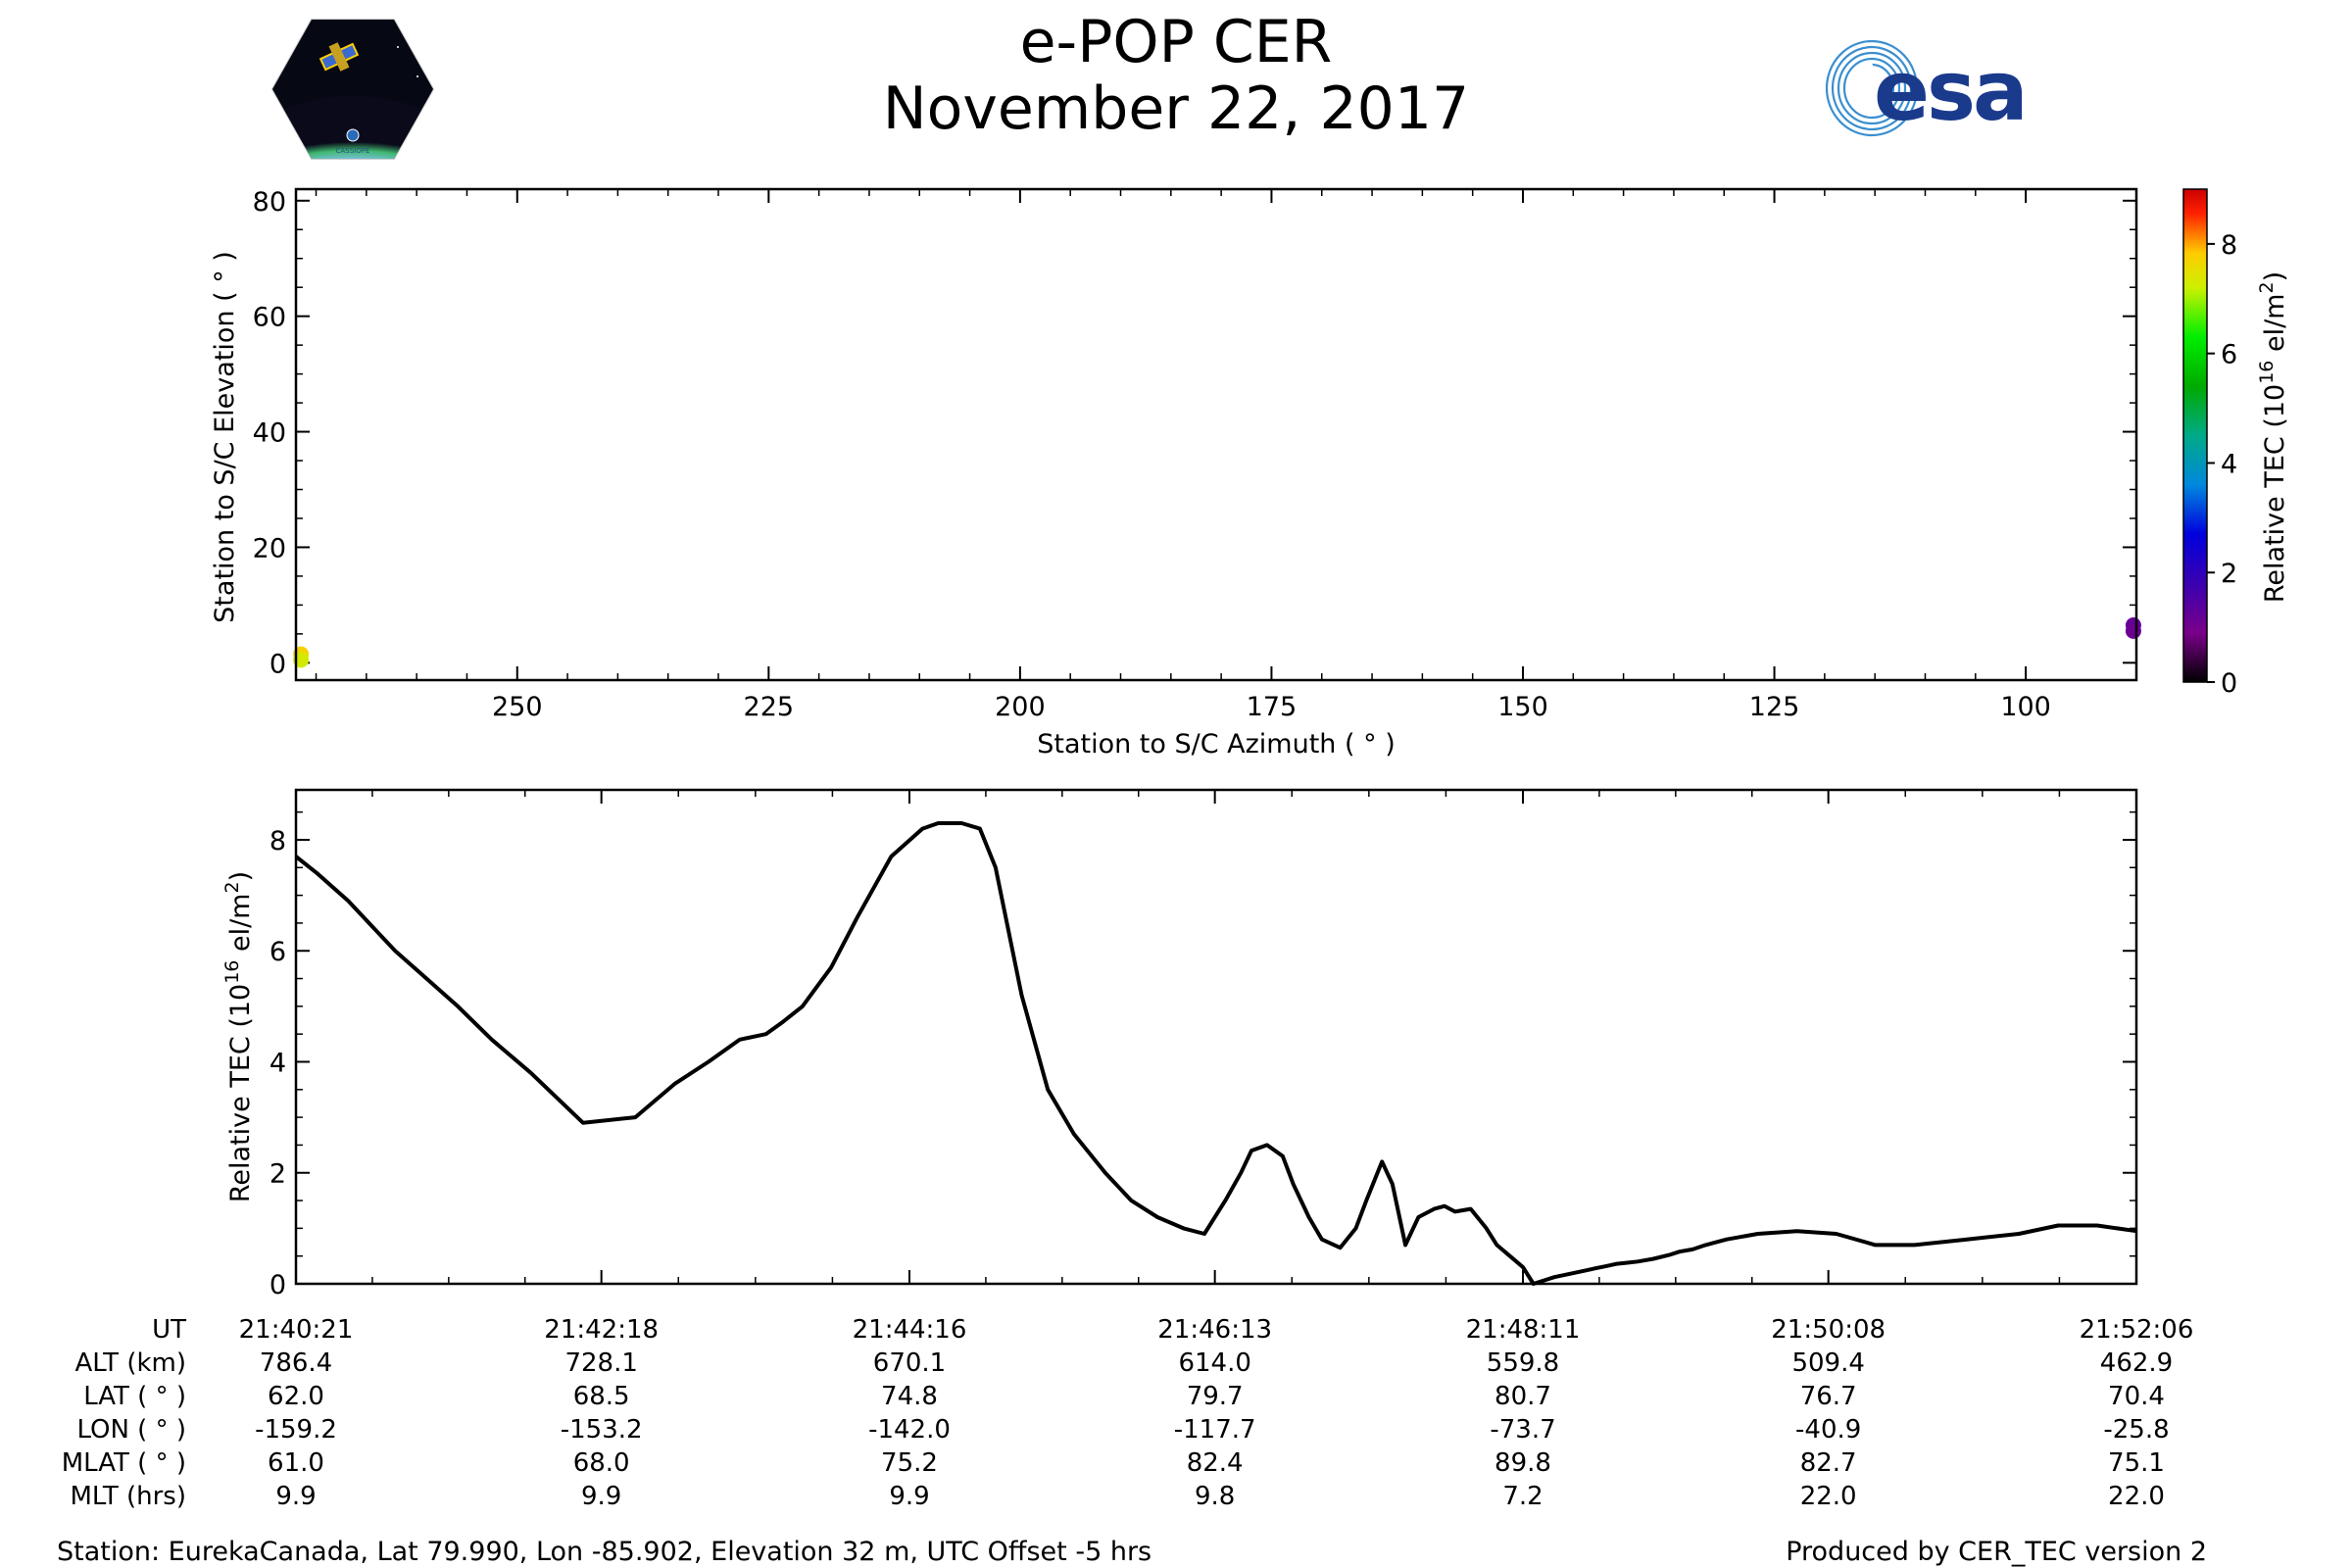  What do you see at coordinates (1217, 642) in the screenshot?
I see `top-data-points` at bounding box center [1217, 642].